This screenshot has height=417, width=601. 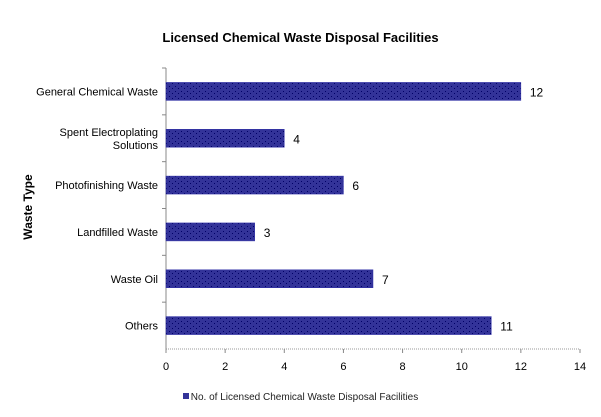 What do you see at coordinates (267, 233) in the screenshot?
I see `data-label: 3` at bounding box center [267, 233].